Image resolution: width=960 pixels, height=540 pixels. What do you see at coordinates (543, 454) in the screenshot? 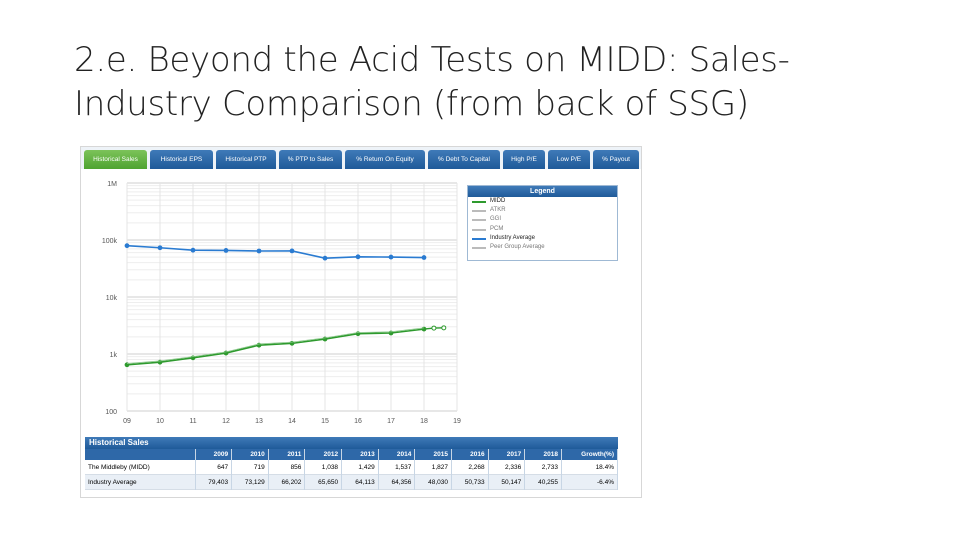
I see `column-header: 2018` at bounding box center [543, 454].